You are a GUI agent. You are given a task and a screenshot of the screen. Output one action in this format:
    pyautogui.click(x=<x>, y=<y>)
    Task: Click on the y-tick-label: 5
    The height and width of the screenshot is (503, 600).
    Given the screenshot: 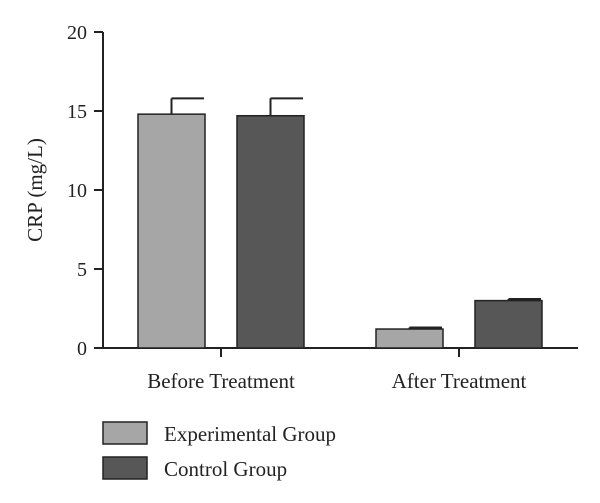 What is the action you would take?
    pyautogui.click(x=82, y=270)
    